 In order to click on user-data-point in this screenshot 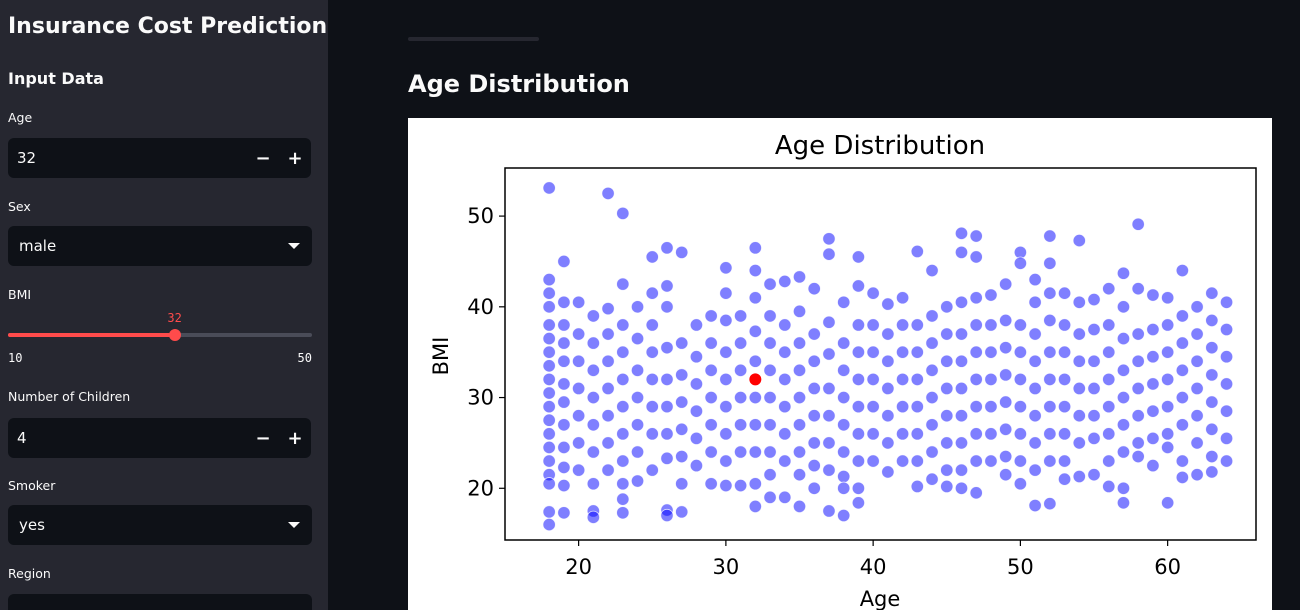, I will do `click(755, 379)`.